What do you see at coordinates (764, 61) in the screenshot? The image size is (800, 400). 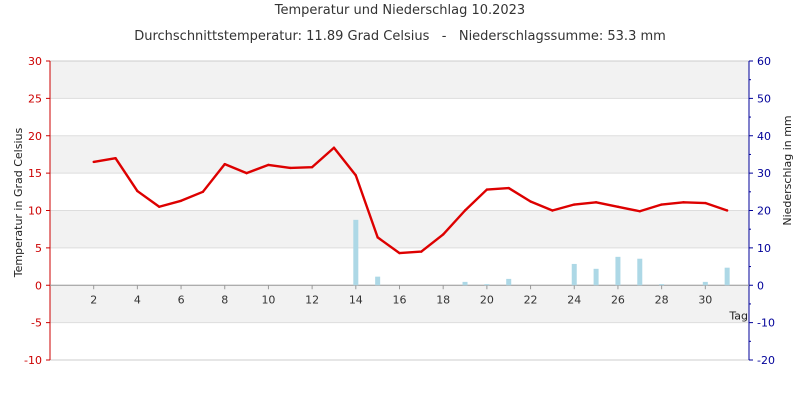 I see `right-axis-tick-label: 60` at bounding box center [764, 61].